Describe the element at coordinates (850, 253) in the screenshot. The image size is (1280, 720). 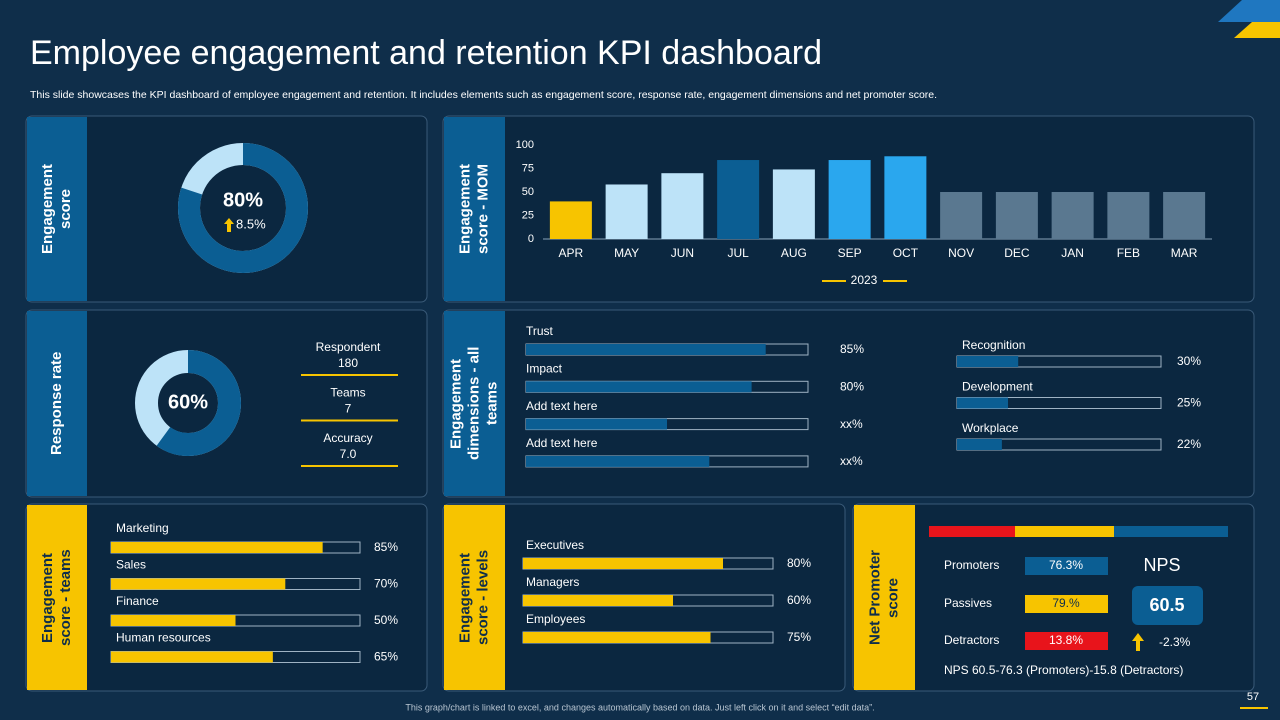
I see `x-tick-label: SEP` at that location.